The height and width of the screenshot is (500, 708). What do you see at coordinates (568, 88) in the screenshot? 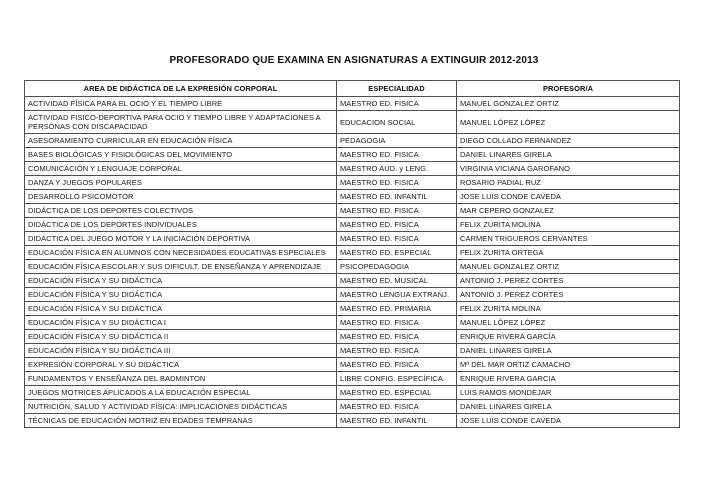
I see `column-header-profesor: PROFESOR/A` at bounding box center [568, 88].